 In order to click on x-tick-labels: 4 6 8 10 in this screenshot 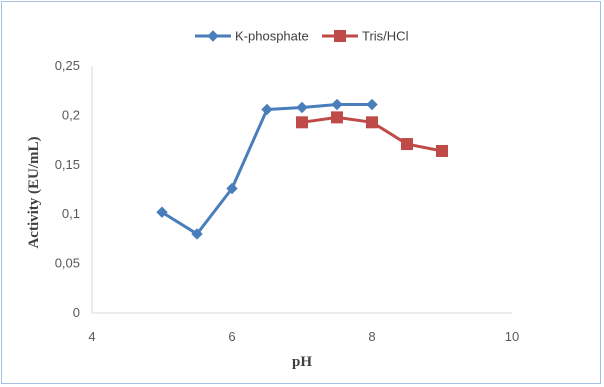, I will do `click(303, 336)`.